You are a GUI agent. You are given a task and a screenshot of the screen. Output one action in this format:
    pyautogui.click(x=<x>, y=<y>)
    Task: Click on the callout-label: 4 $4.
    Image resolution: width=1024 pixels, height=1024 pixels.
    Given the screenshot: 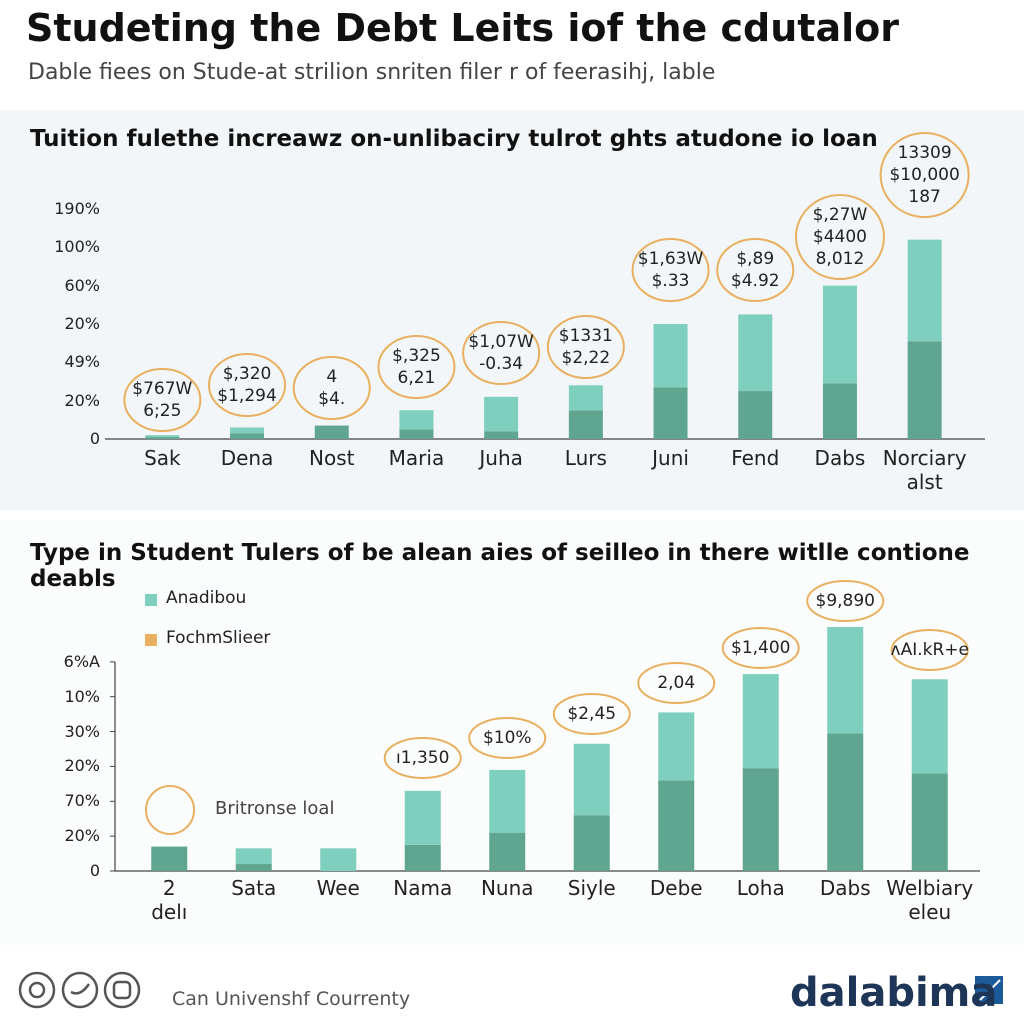 What is the action you would take?
    pyautogui.click(x=332, y=388)
    